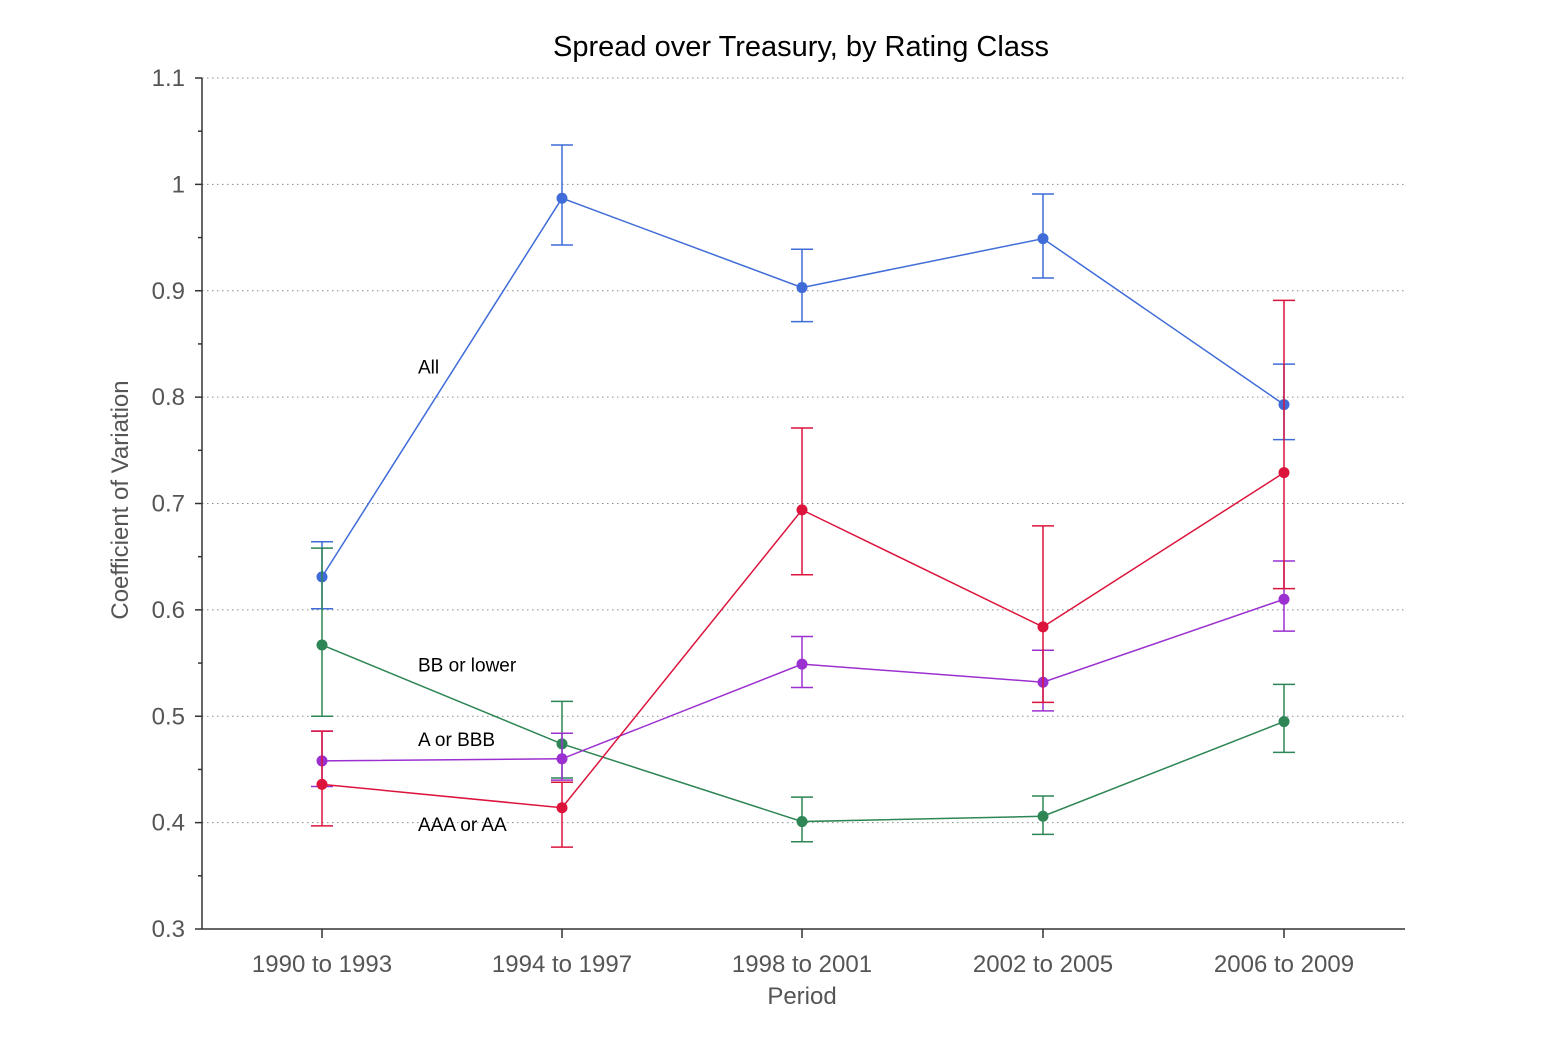  I want to click on x-tick-label: 1998 to 2001, so click(802, 964).